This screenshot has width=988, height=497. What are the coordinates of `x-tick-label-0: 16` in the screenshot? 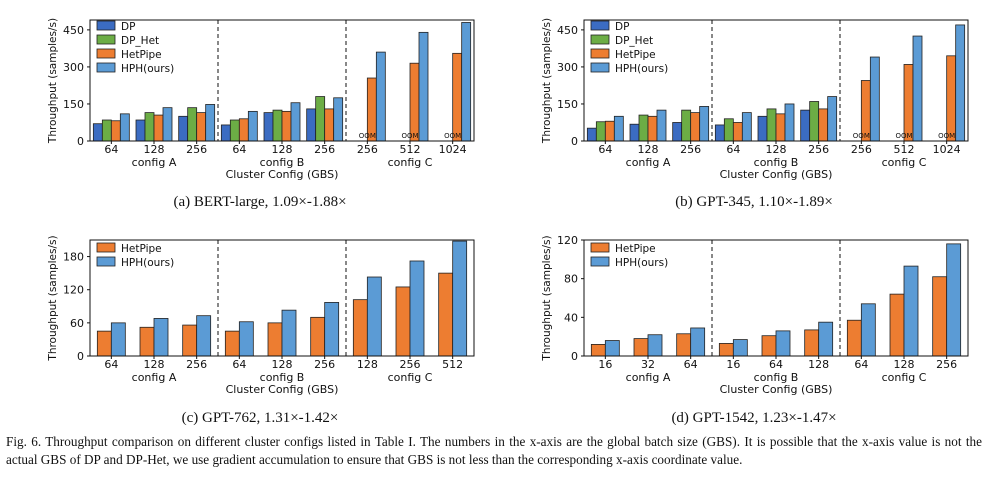 It's located at (605, 364).